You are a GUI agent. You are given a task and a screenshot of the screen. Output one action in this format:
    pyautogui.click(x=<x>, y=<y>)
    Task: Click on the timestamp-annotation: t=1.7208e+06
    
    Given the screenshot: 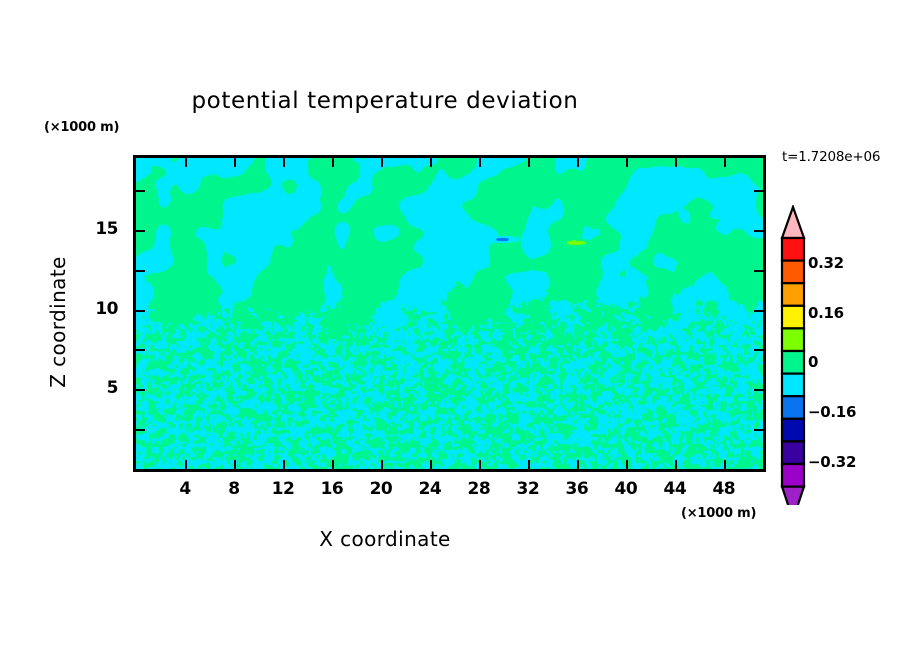 What is the action you would take?
    pyautogui.click(x=831, y=157)
    